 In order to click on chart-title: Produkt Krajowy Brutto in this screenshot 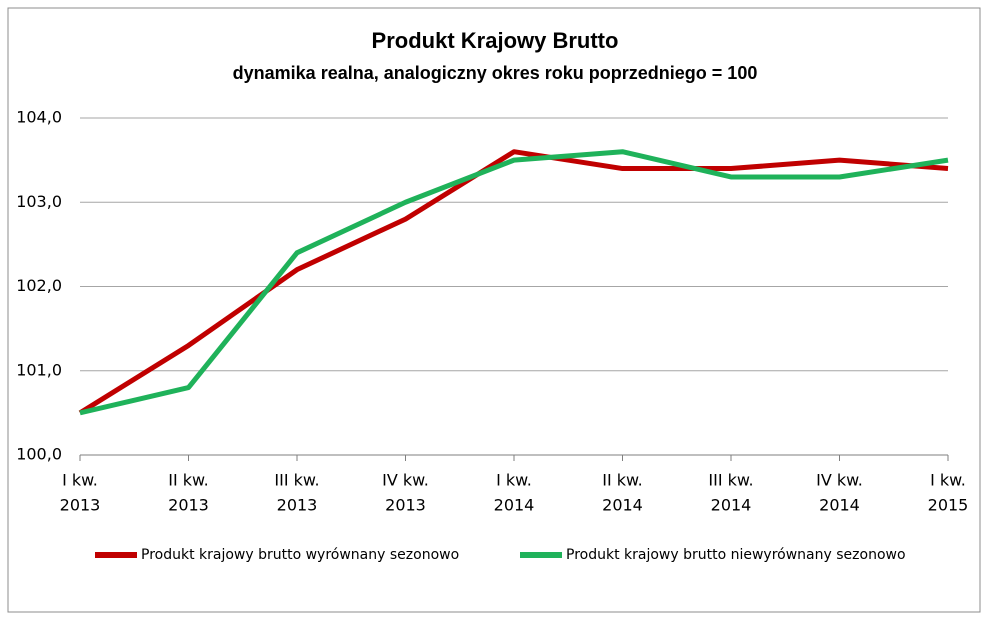, I will do `click(495, 40)`.